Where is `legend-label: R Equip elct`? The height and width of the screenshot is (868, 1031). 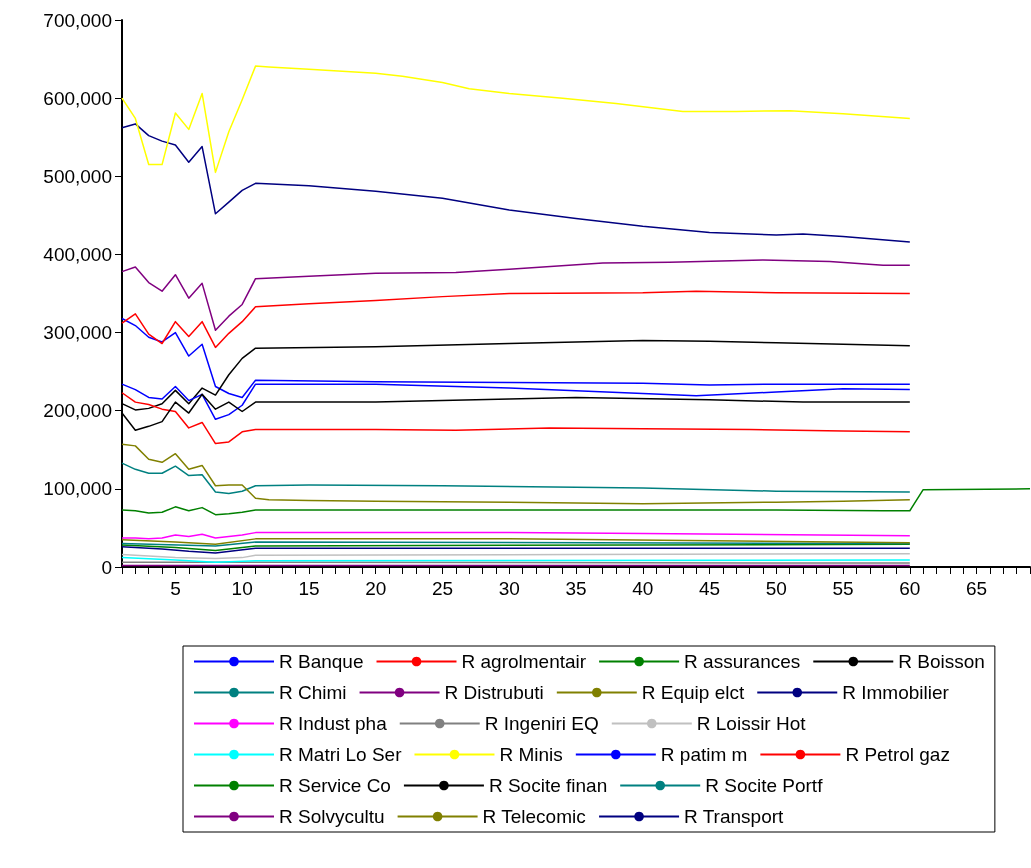 legend-label: R Equip elct is located at coordinates (693, 692).